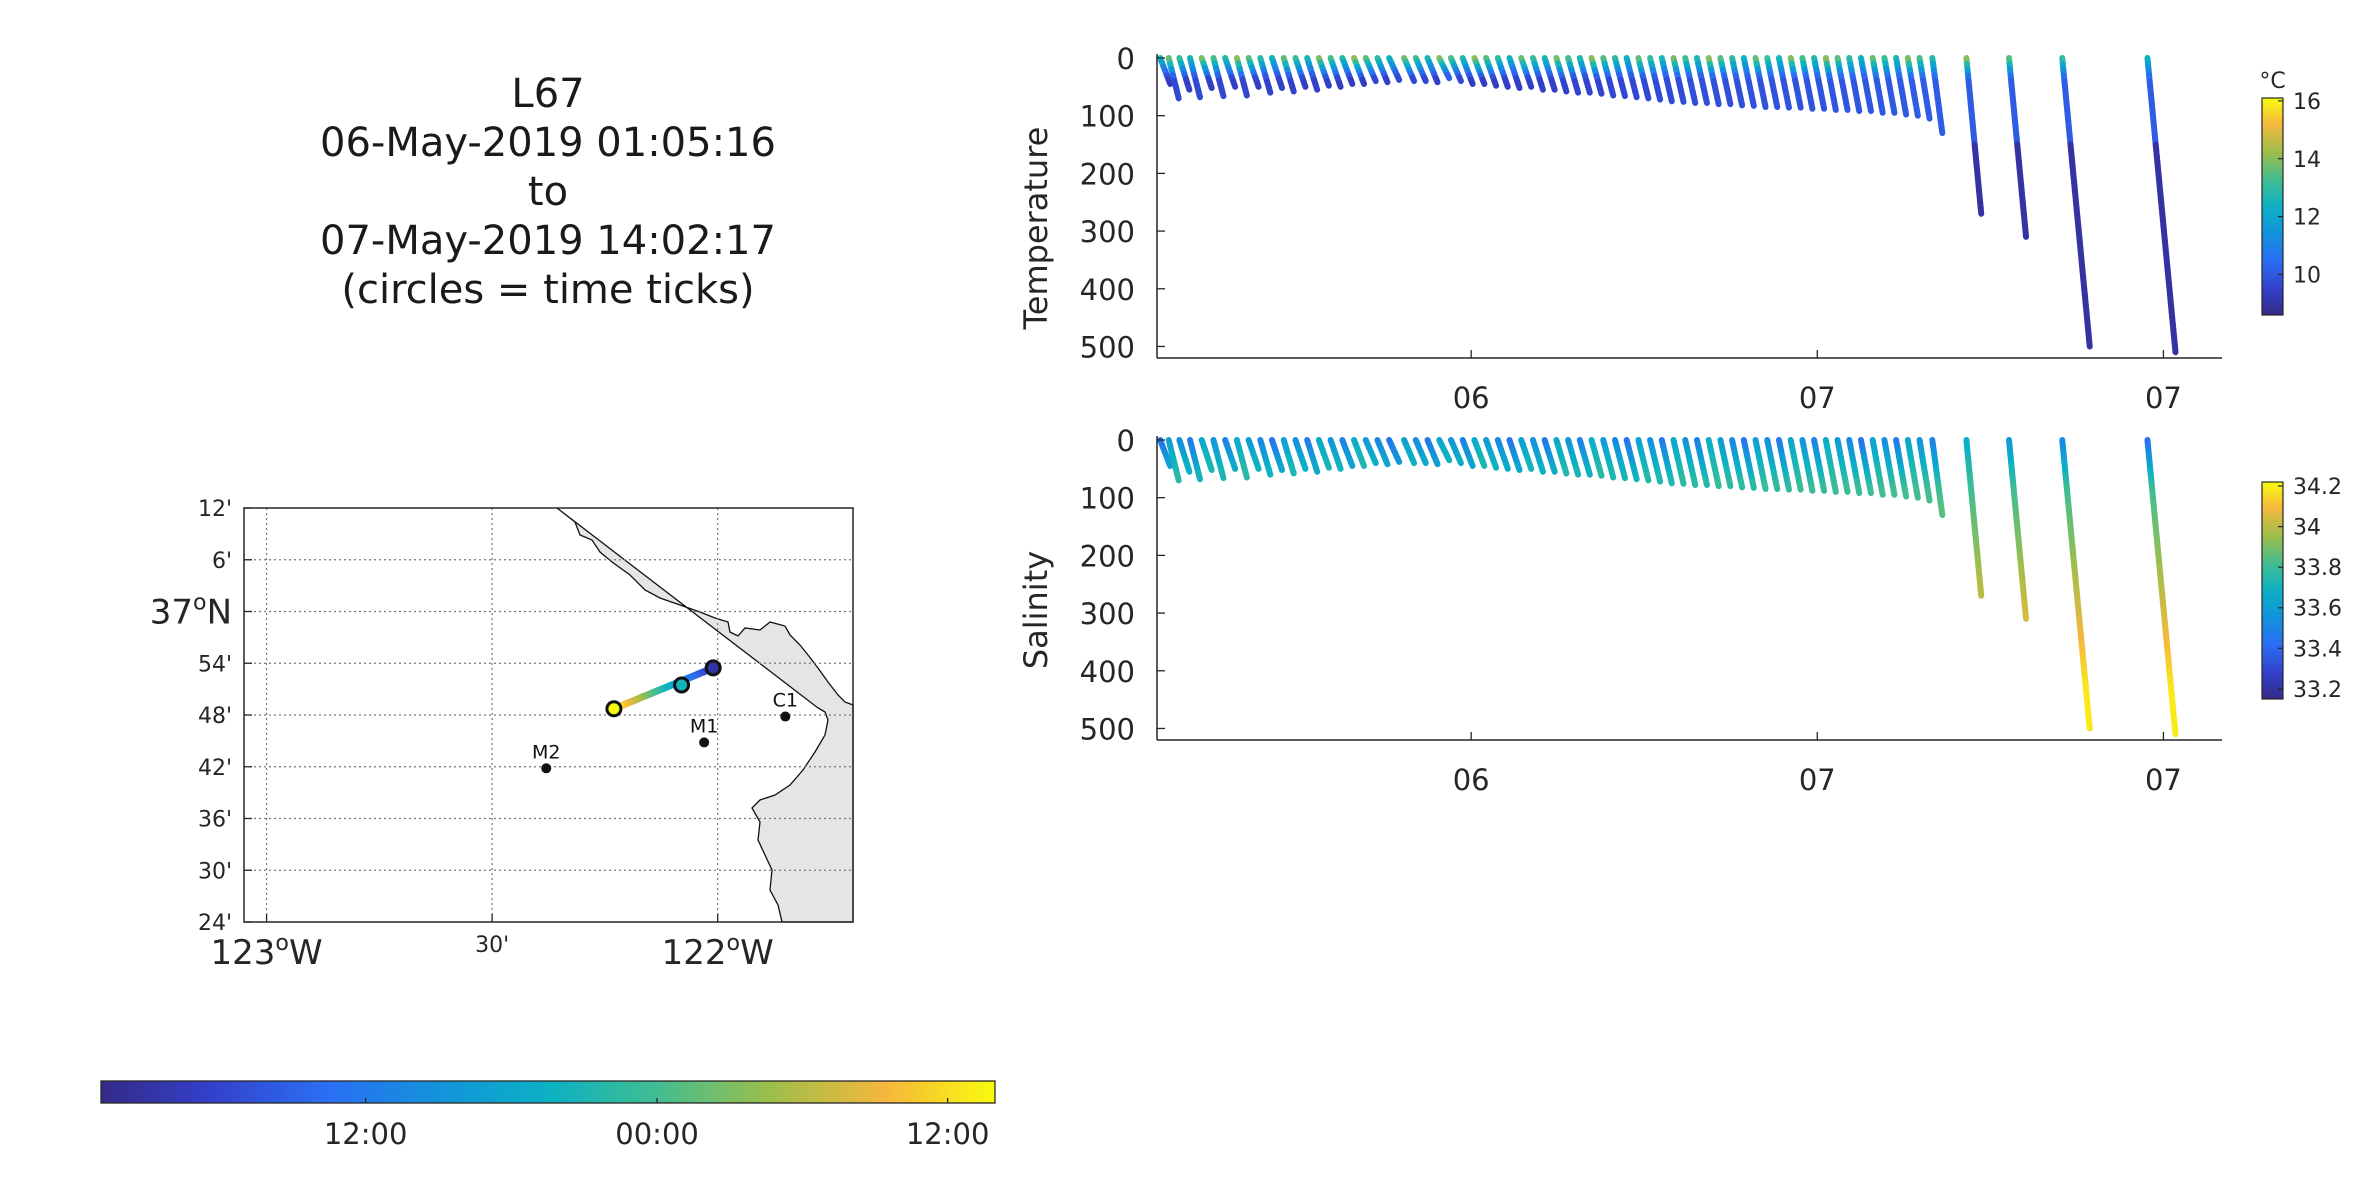 The height and width of the screenshot is (1181, 2362). What do you see at coordinates (546, 752) in the screenshot?
I see `station-label: M2` at bounding box center [546, 752].